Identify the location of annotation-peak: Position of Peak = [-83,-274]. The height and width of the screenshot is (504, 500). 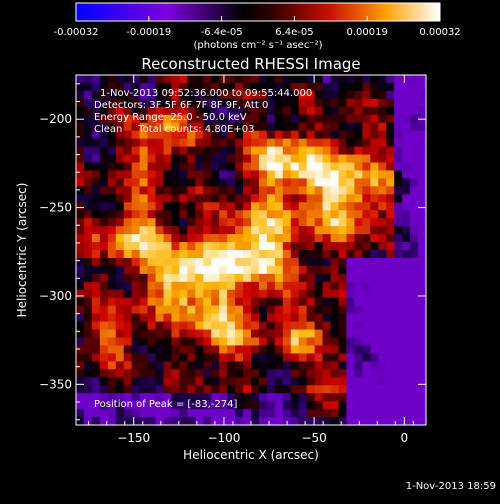
(166, 404).